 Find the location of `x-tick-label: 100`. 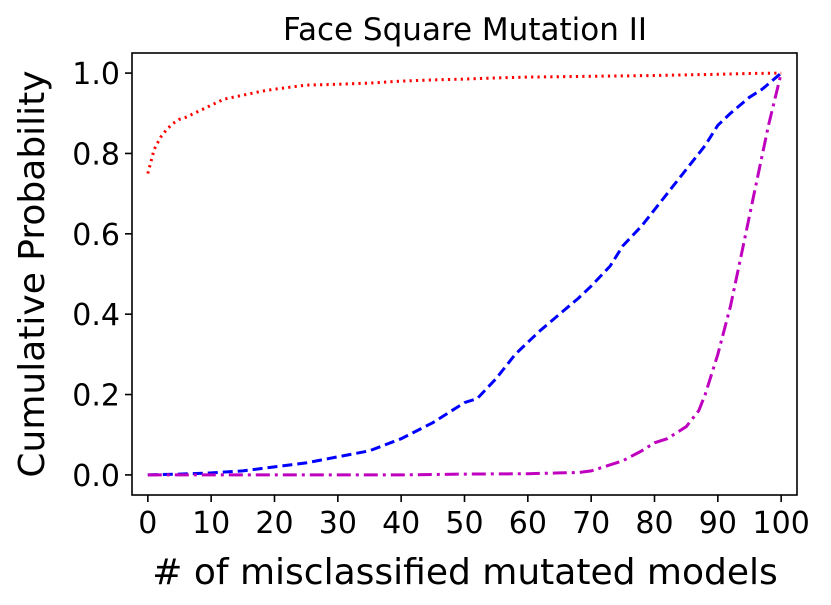

x-tick-label: 100 is located at coordinates (781, 523).